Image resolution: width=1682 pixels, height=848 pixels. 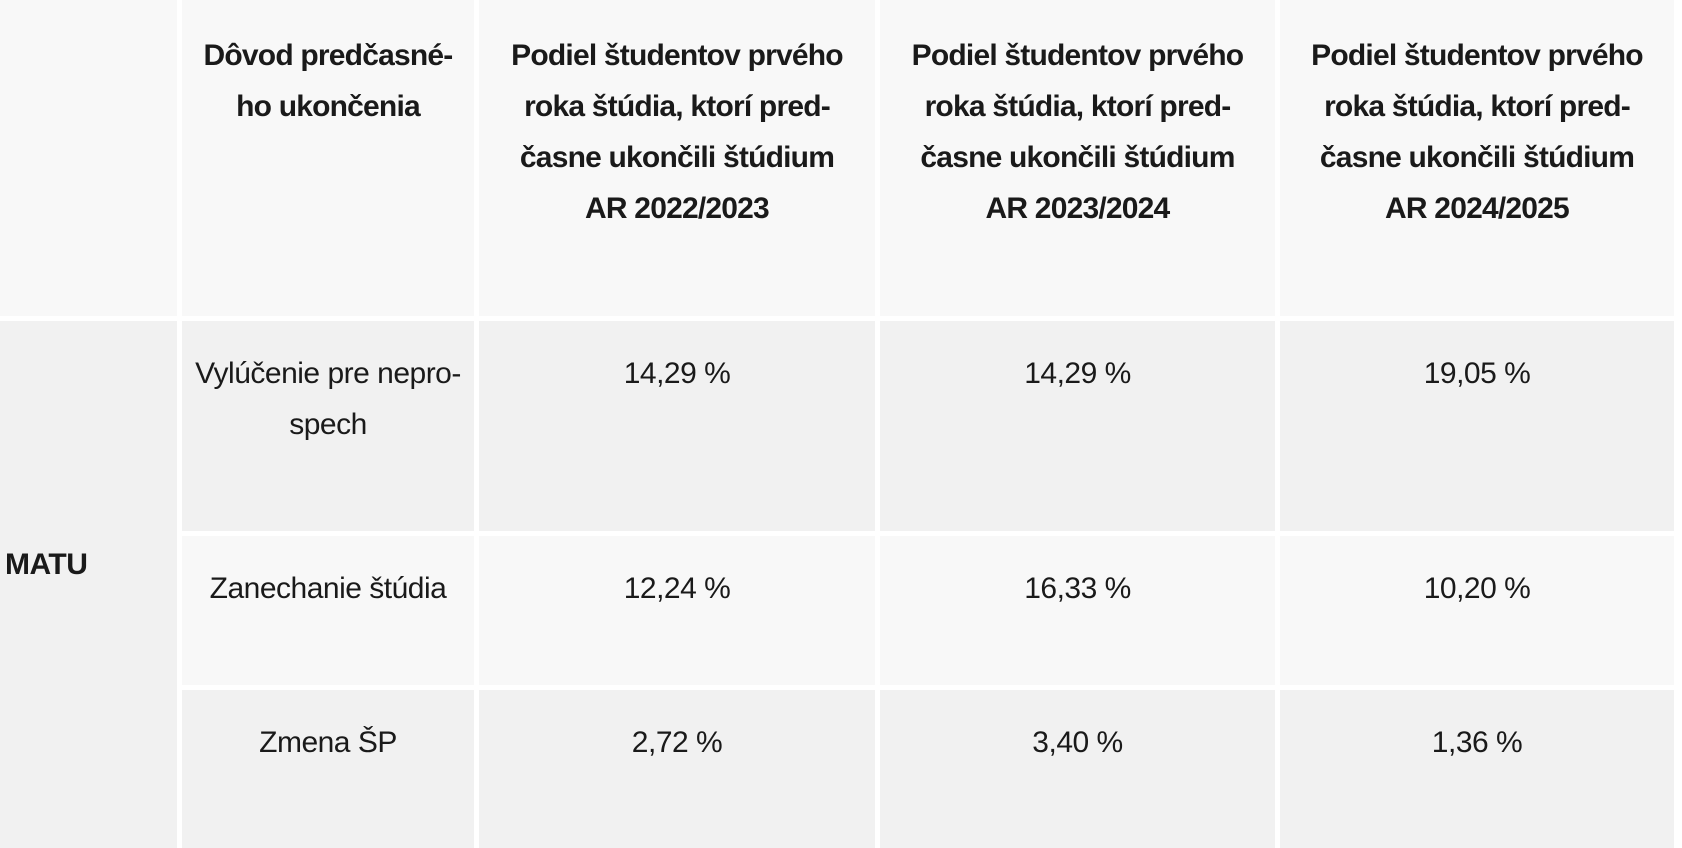 I want to click on header-cell-reason: Dôvod predčasné- ho ukončenia, so click(x=328, y=158).